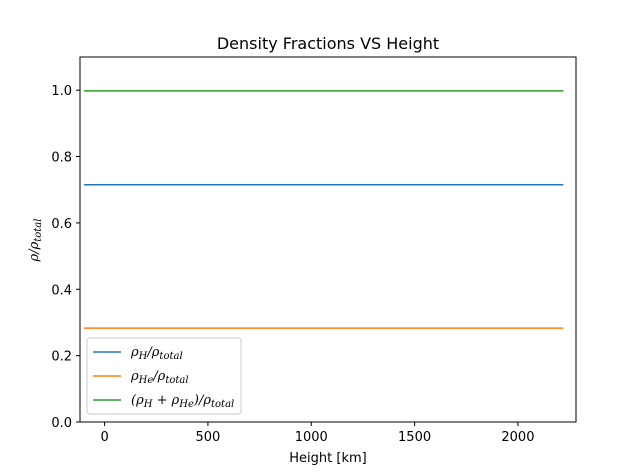 The width and height of the screenshot is (640, 474). Describe the element at coordinates (414, 437) in the screenshot. I see `x-tick-label: 1500` at that location.